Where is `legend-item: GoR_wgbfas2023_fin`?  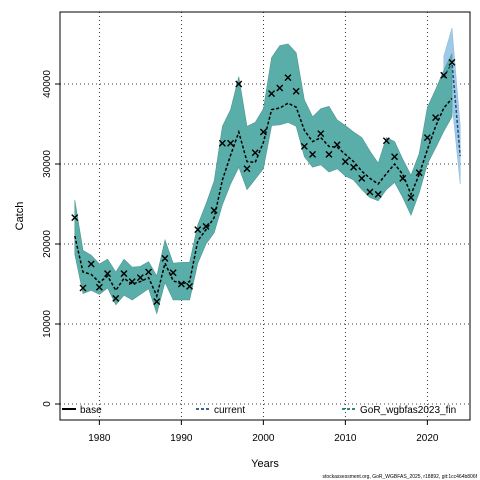 legend-item: GoR_wgbfas2023_fin is located at coordinates (399, 410).